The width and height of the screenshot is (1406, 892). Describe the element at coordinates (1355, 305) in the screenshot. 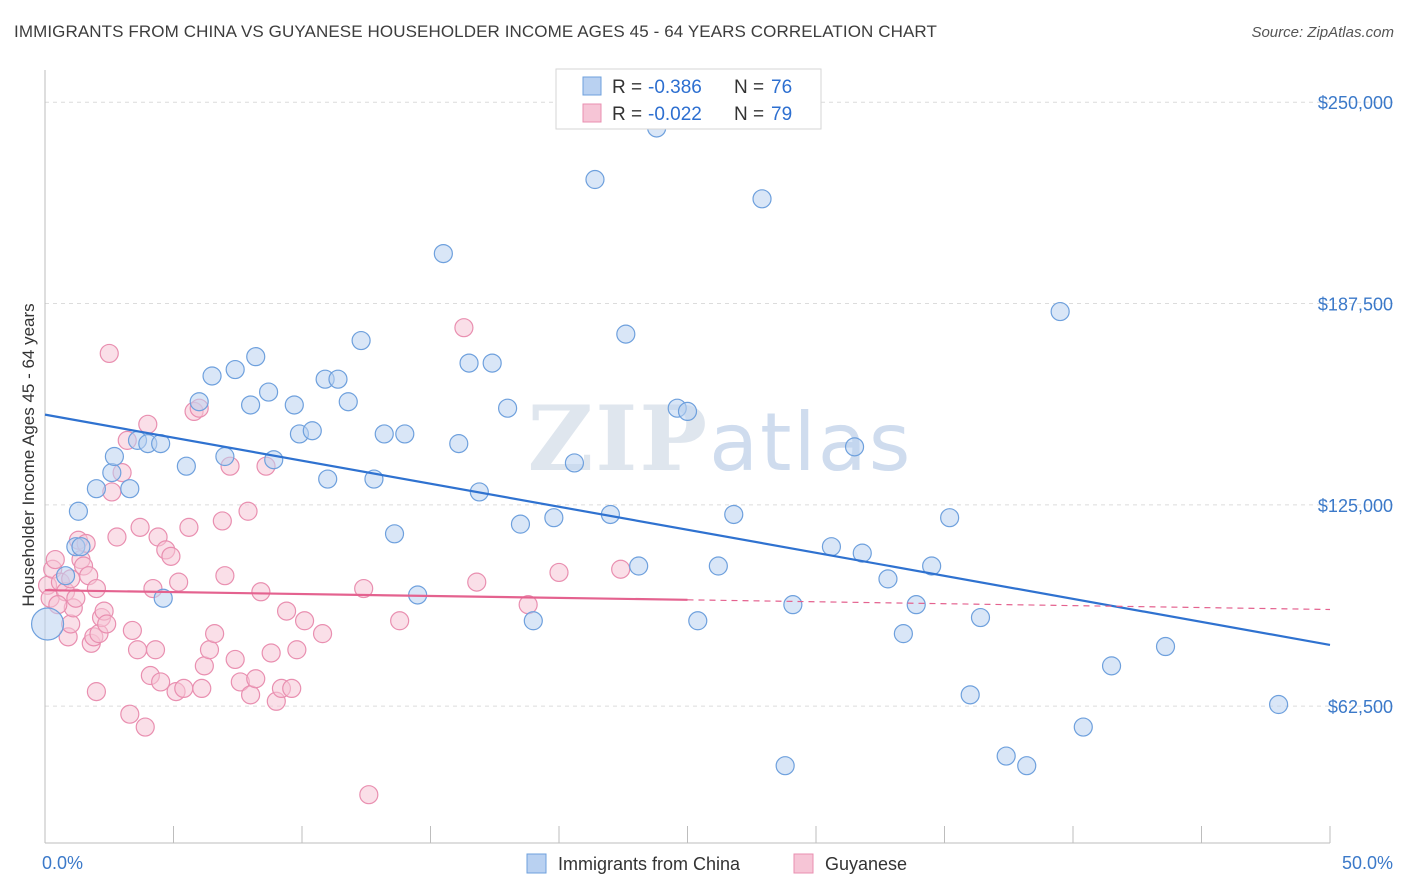

I see `y-tick-label-2: $187,500` at that location.